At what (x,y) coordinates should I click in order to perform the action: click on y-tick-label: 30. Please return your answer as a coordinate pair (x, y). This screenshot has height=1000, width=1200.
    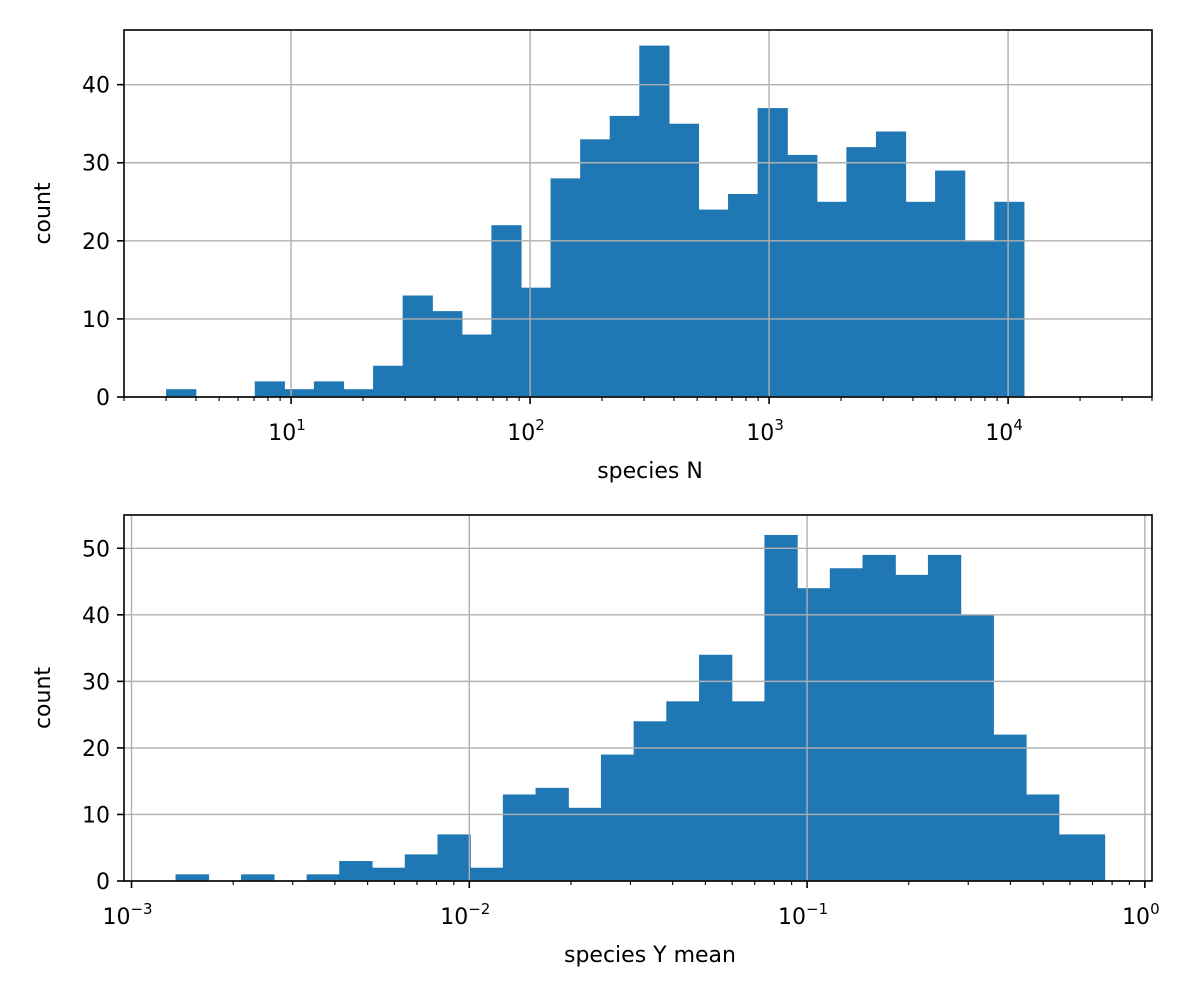
    Looking at the image, I should click on (96, 682).